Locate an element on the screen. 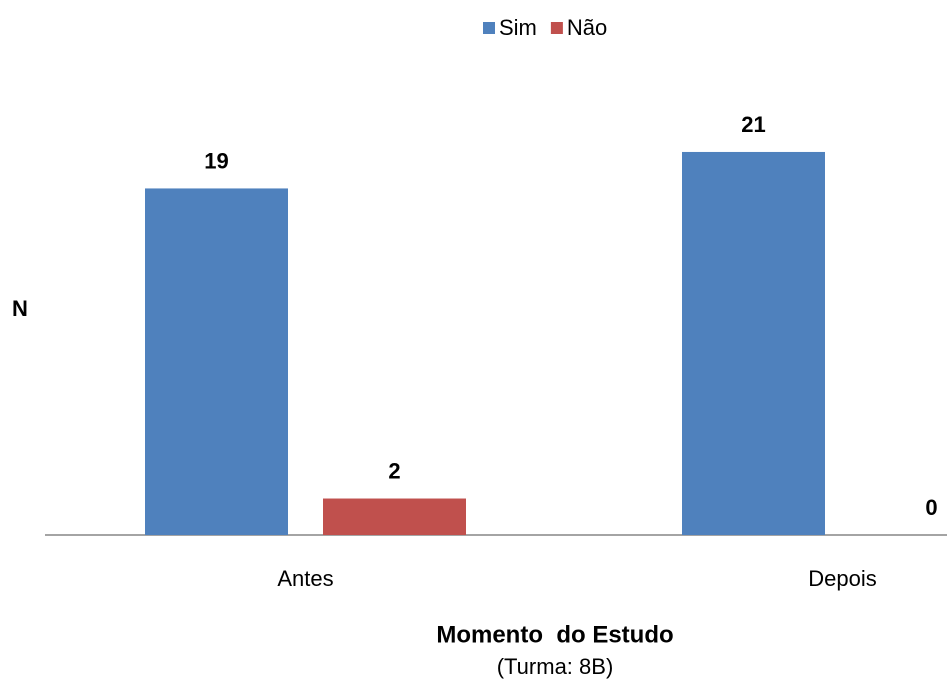  data-label: 19 is located at coordinates (216, 160).